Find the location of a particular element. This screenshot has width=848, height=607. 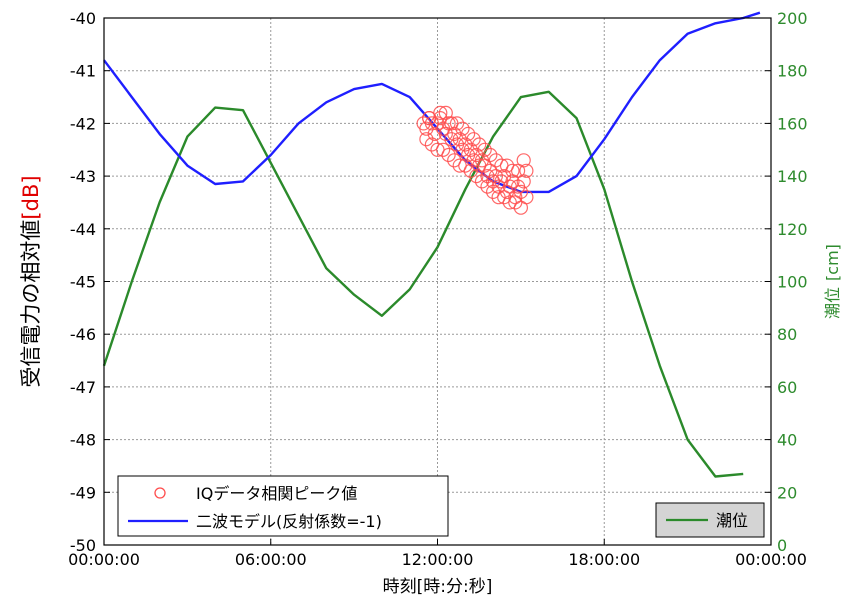

legend-label-tide: 潮位 is located at coordinates (732, 520).